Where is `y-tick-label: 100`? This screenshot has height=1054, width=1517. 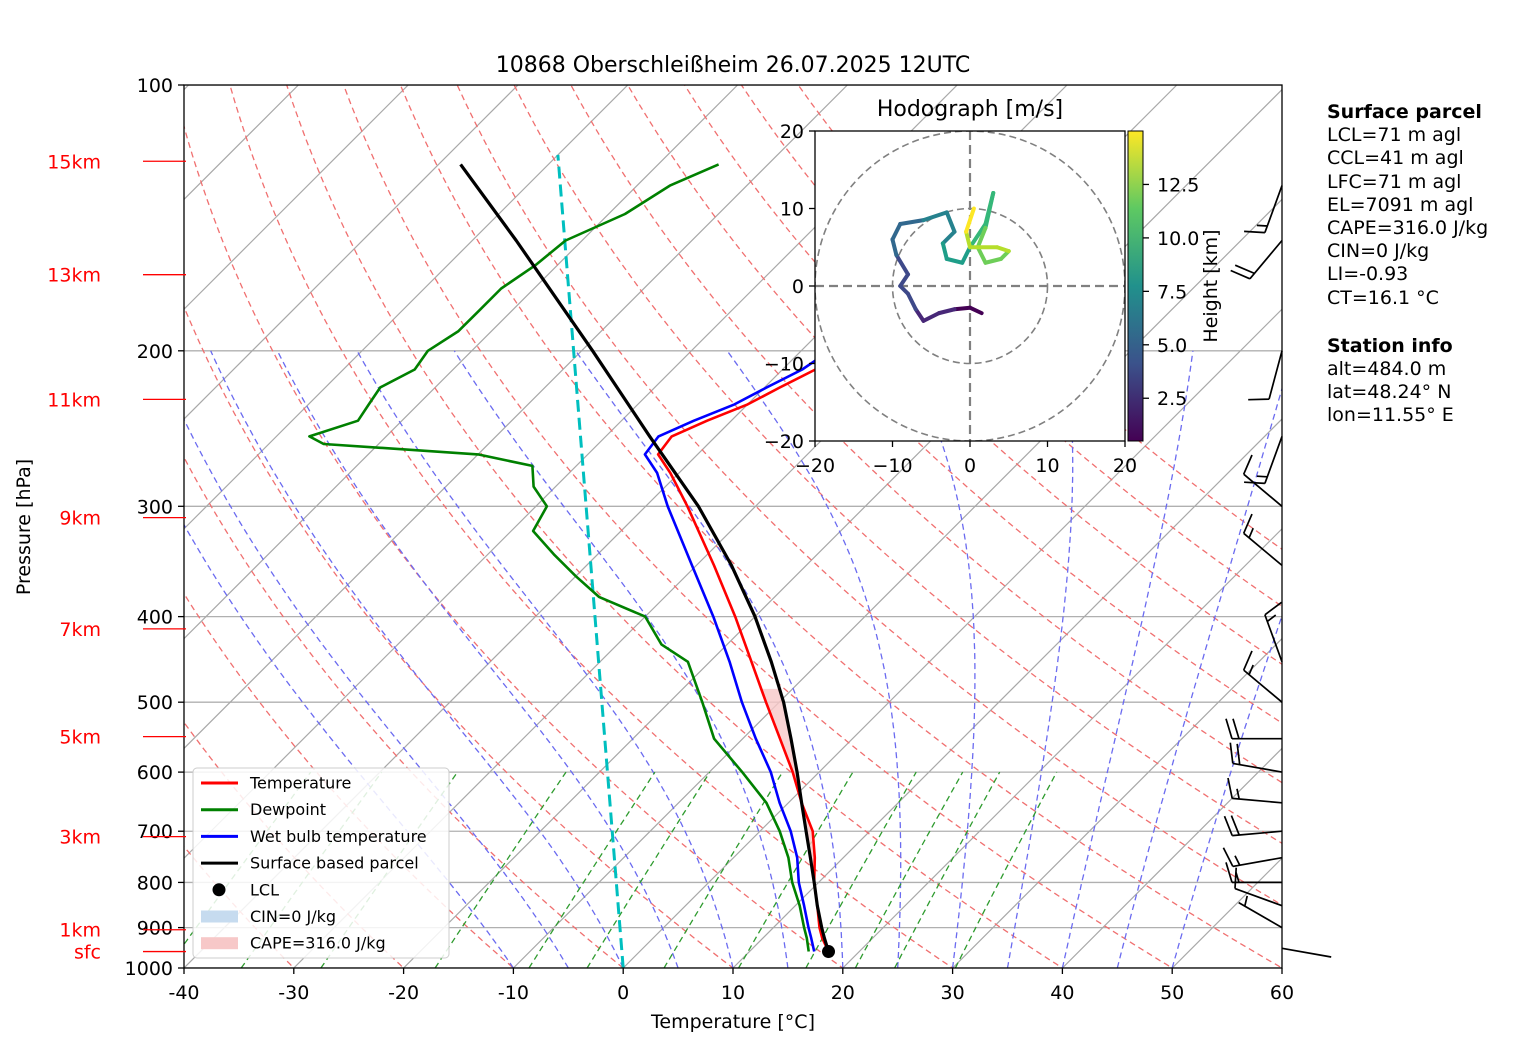 y-tick-label: 100 is located at coordinates (155, 86).